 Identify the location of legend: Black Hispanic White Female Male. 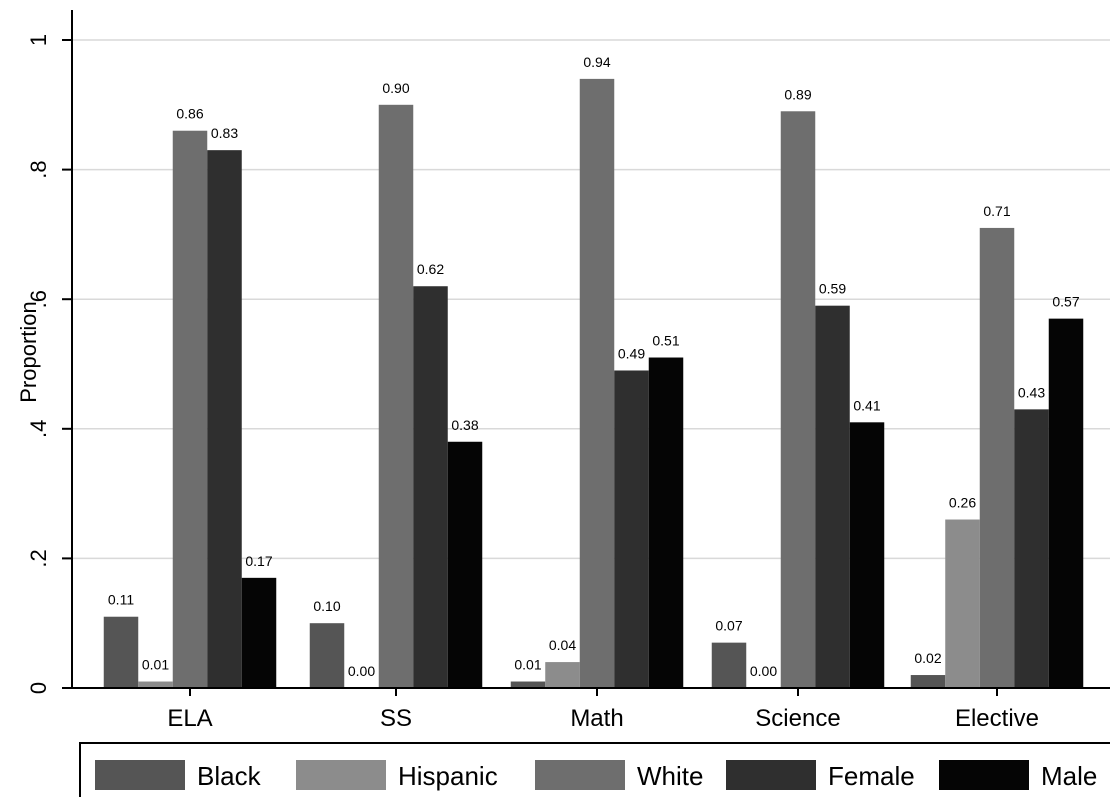
(594, 769).